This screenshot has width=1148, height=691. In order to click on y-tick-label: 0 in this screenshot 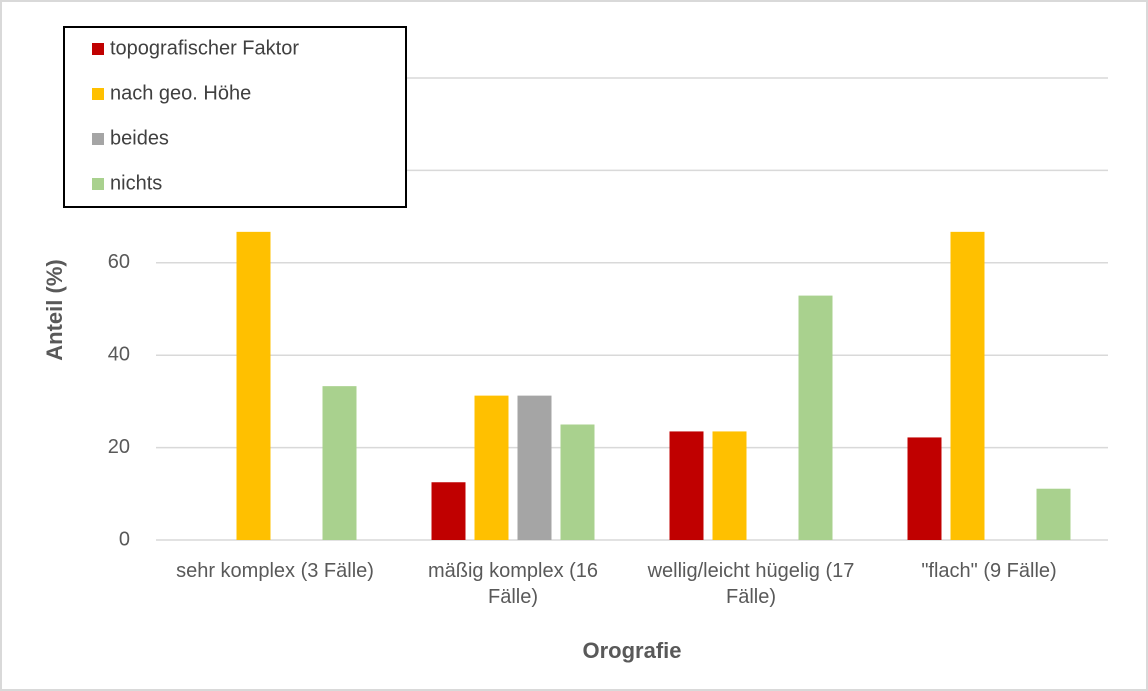, I will do `click(124, 539)`.